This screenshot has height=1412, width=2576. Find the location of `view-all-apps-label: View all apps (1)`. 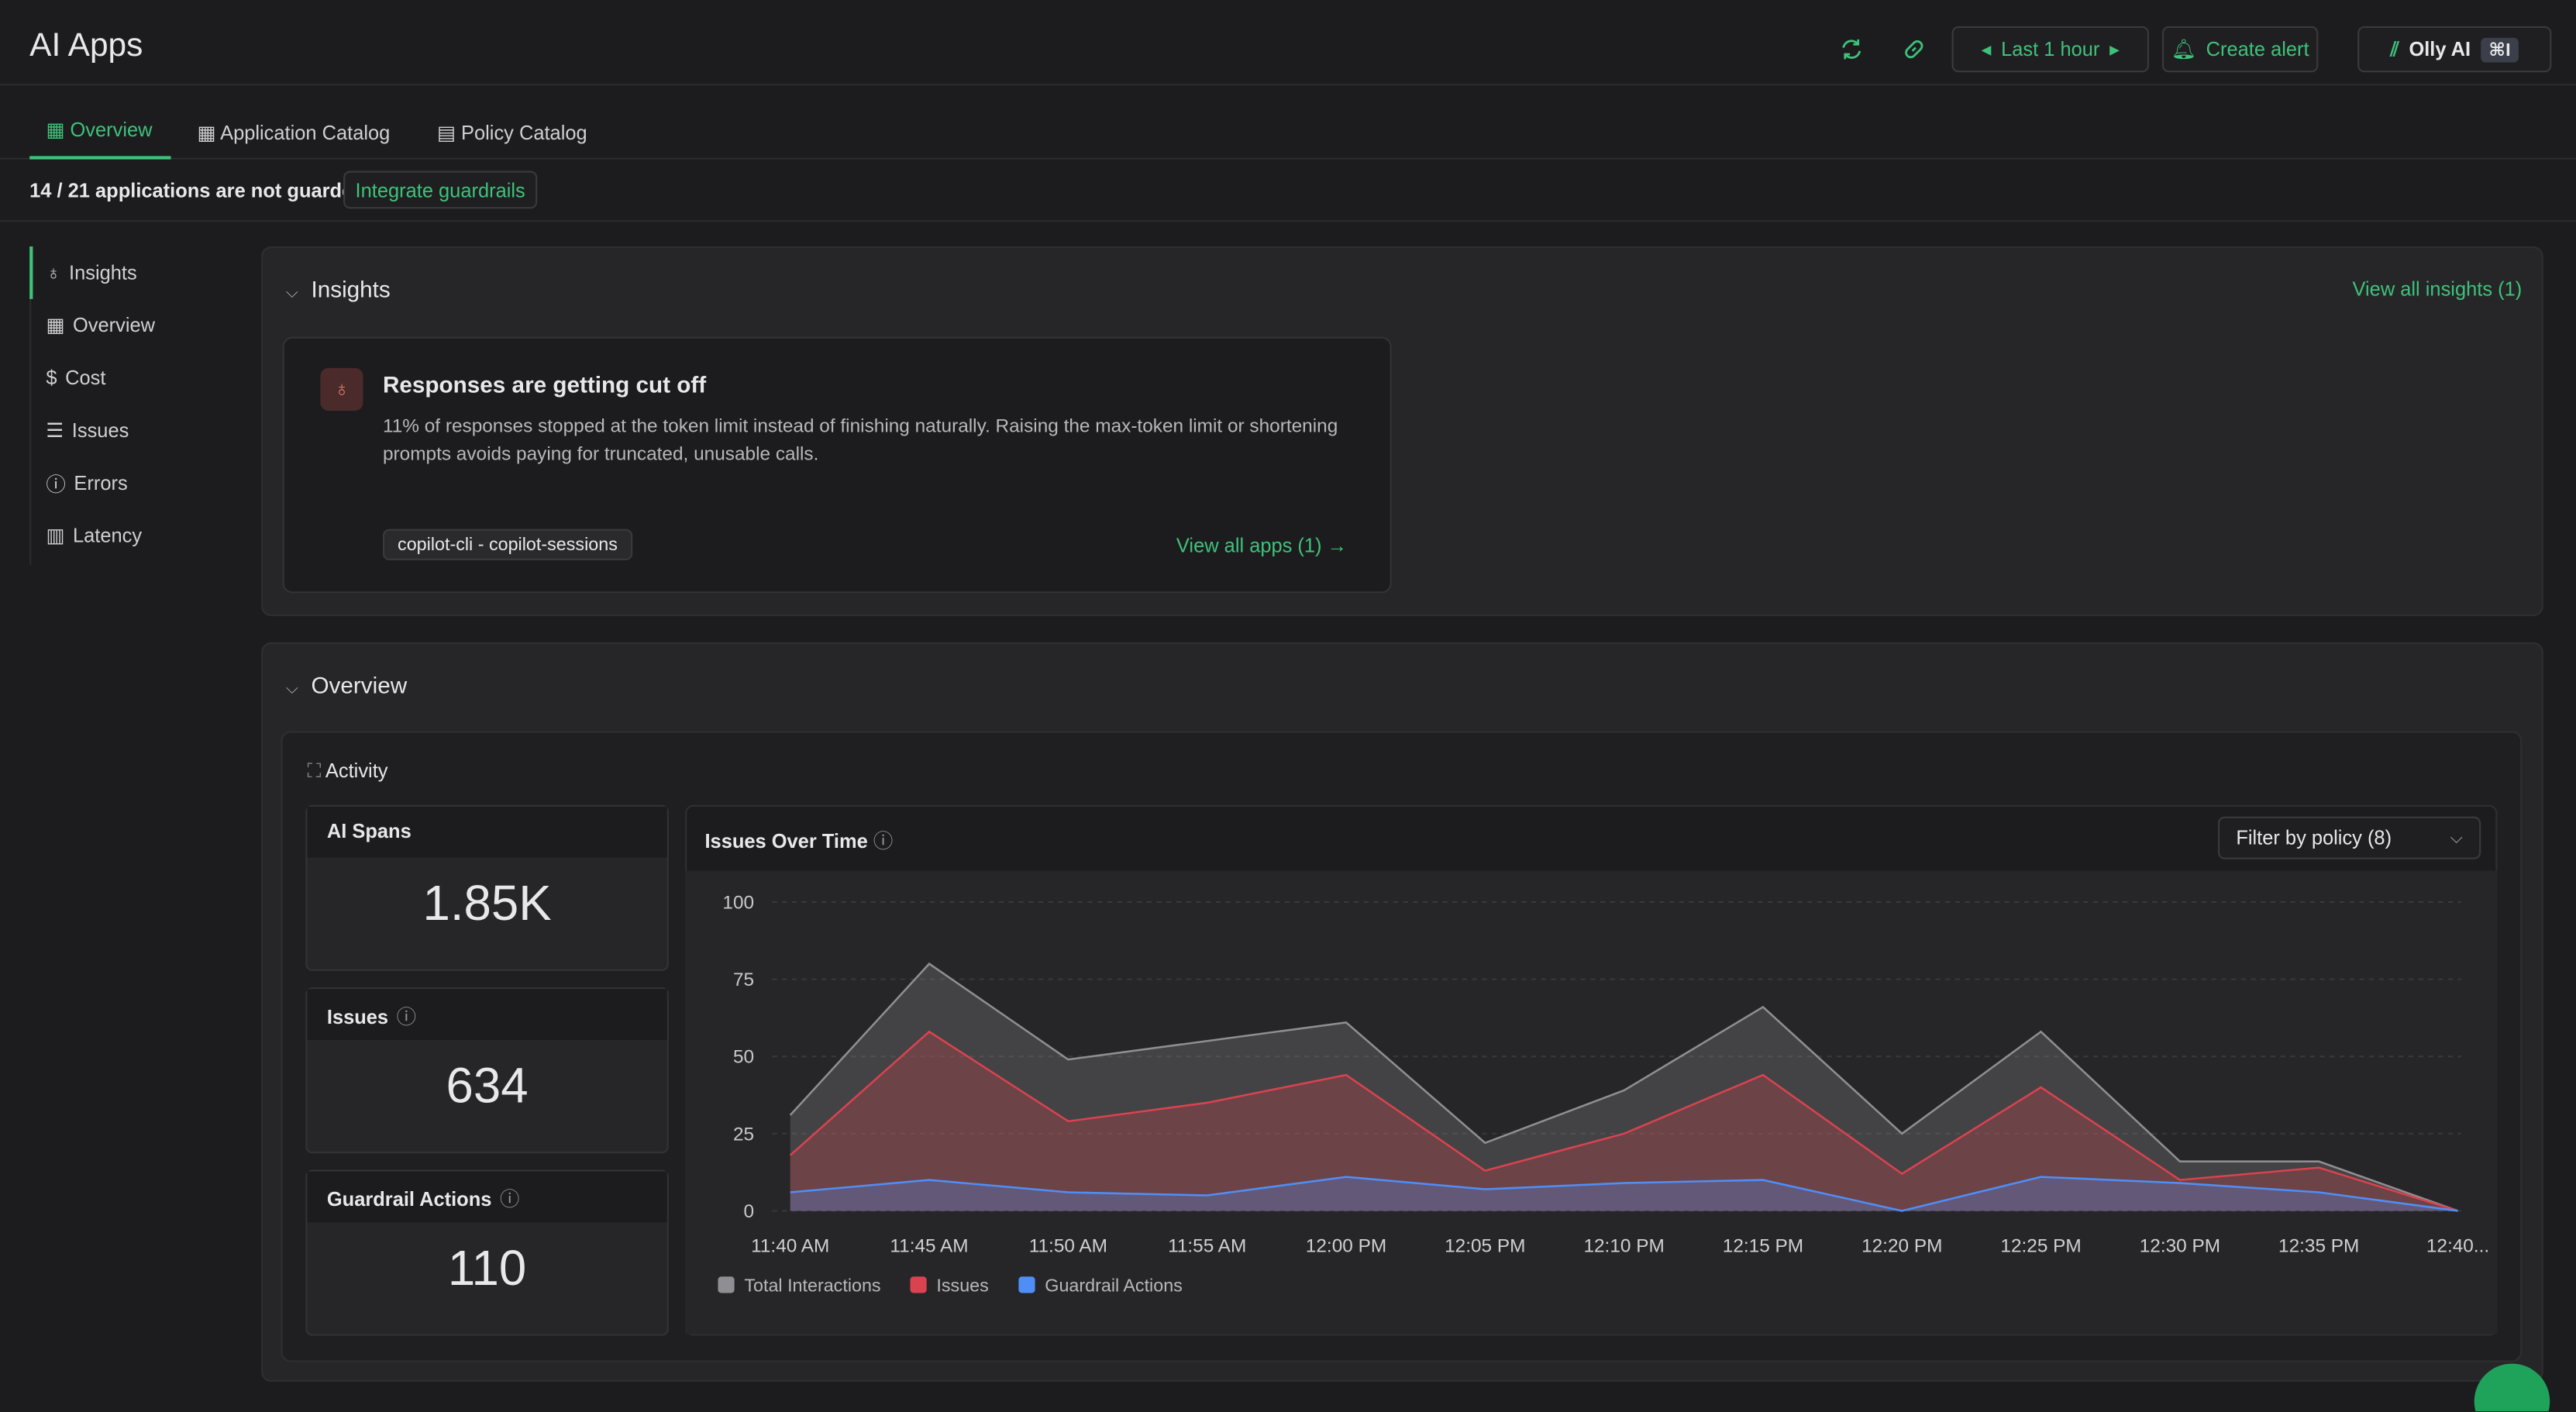

view-all-apps-label: View all apps (1) is located at coordinates (1249, 545).